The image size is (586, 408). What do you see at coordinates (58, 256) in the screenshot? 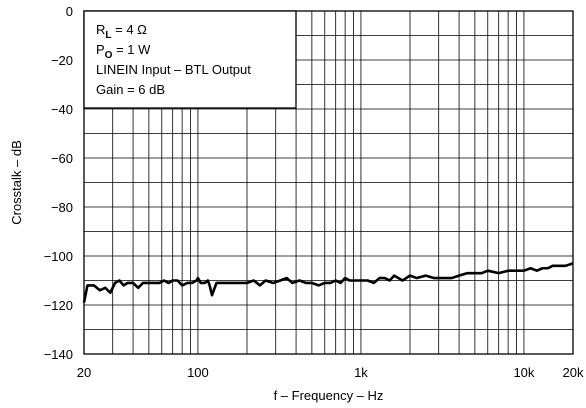
I see `y-tick-label: −100` at bounding box center [58, 256].